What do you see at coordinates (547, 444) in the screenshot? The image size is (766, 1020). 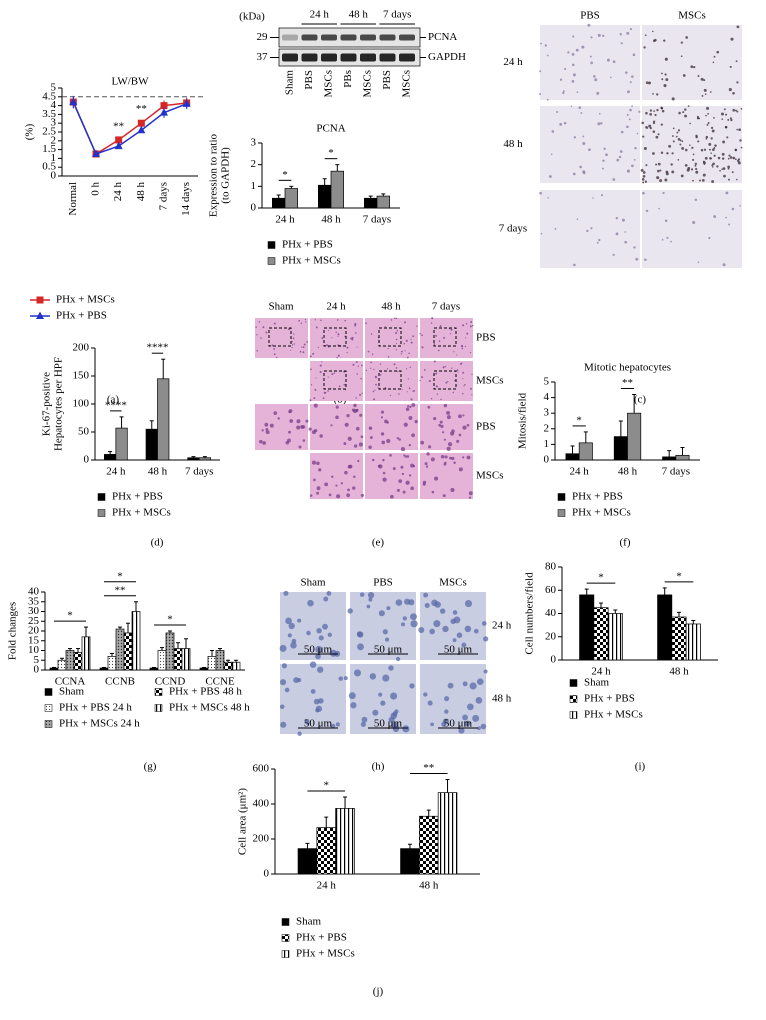 I see `y-tick-label: 1` at bounding box center [547, 444].